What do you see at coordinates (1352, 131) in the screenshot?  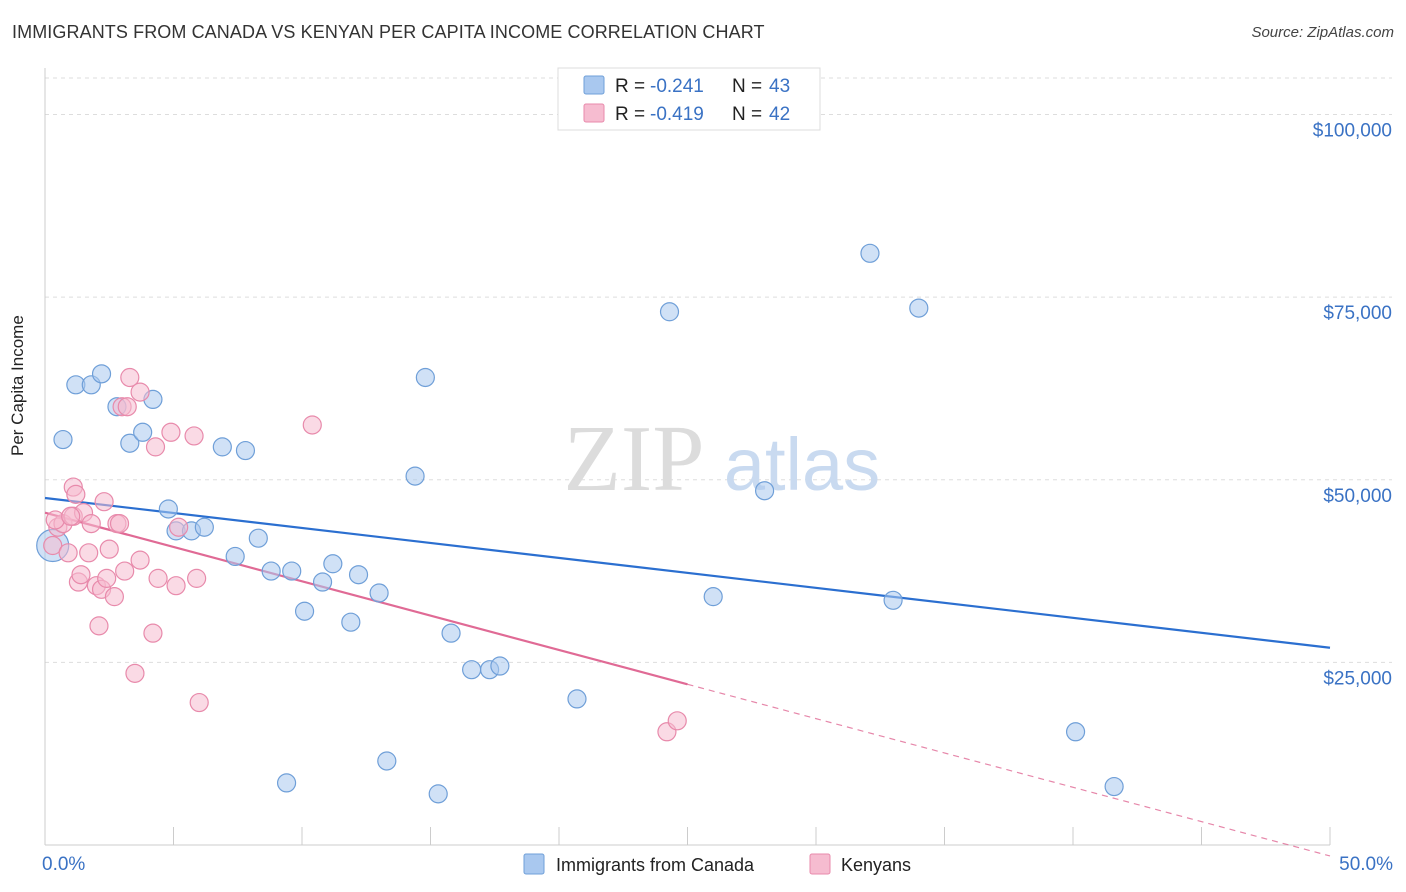 I see `y-tick-label-3: $100,000` at bounding box center [1352, 131].